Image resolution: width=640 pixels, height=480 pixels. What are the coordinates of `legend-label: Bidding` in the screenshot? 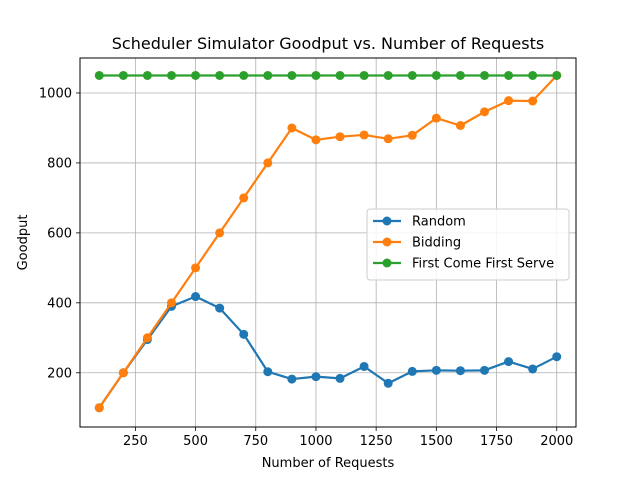 It's located at (436, 243).